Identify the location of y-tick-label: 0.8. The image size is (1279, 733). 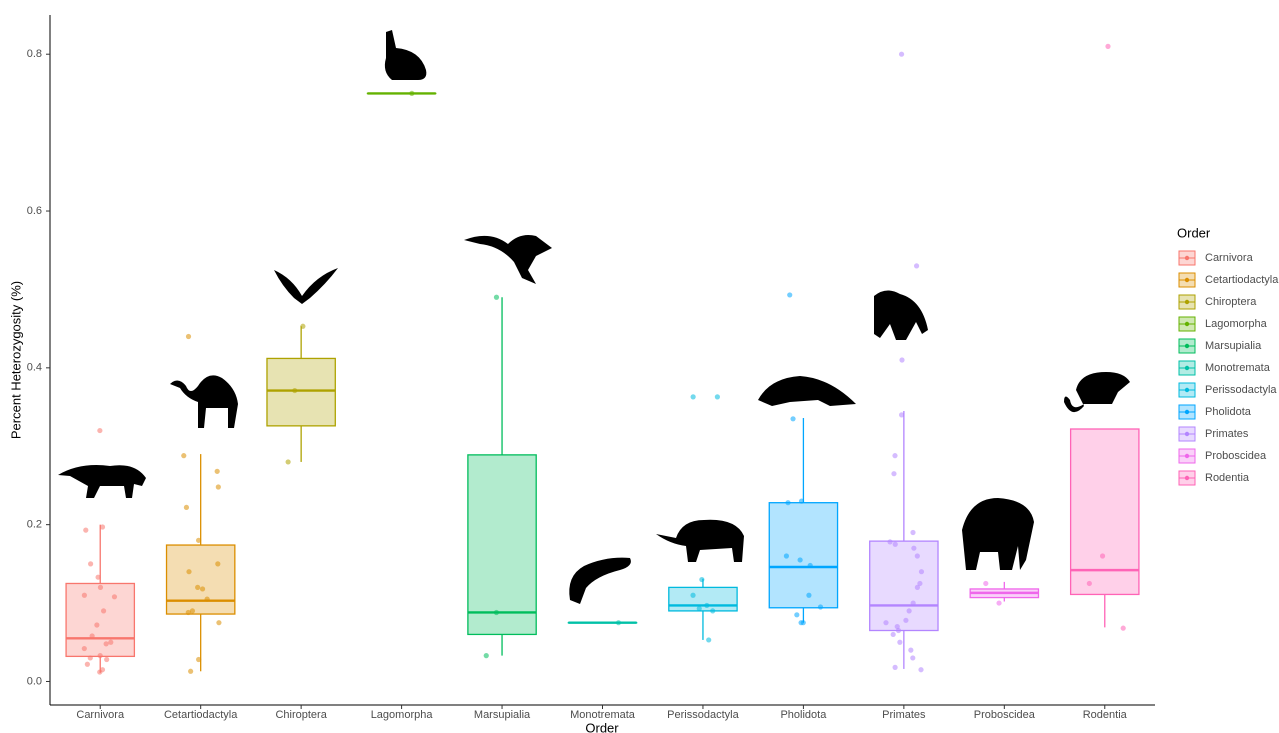
(34, 54).